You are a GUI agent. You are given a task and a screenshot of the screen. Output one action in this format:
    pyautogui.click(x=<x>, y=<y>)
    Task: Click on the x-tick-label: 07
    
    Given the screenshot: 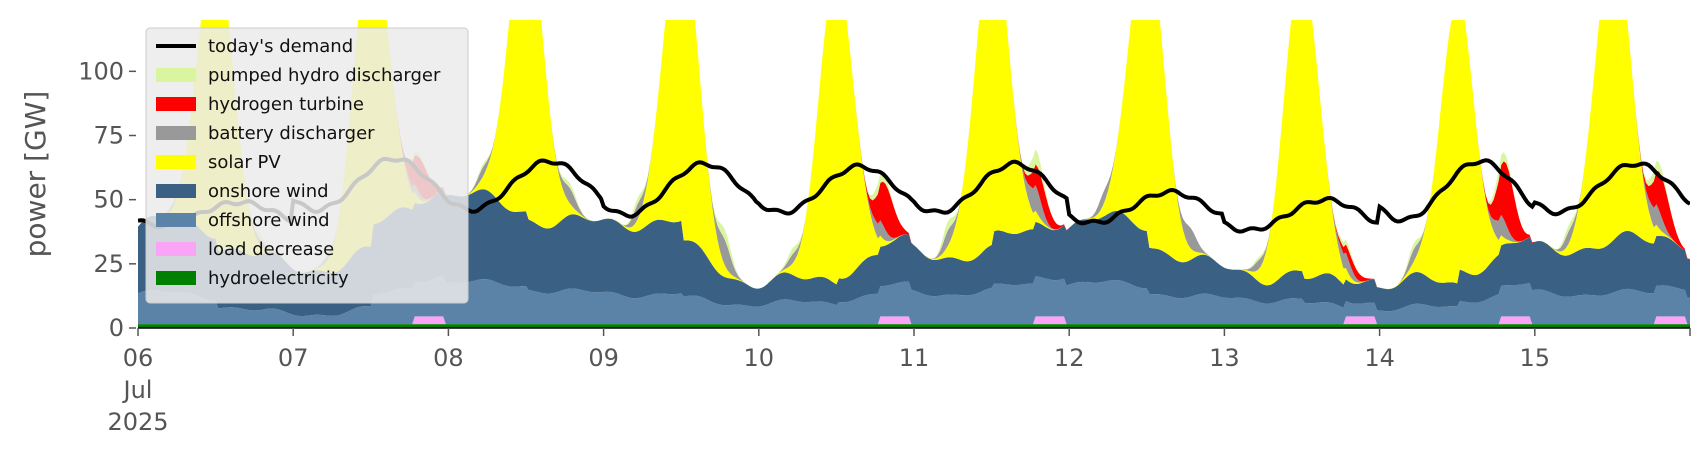 What is the action you would take?
    pyautogui.click(x=293, y=358)
    